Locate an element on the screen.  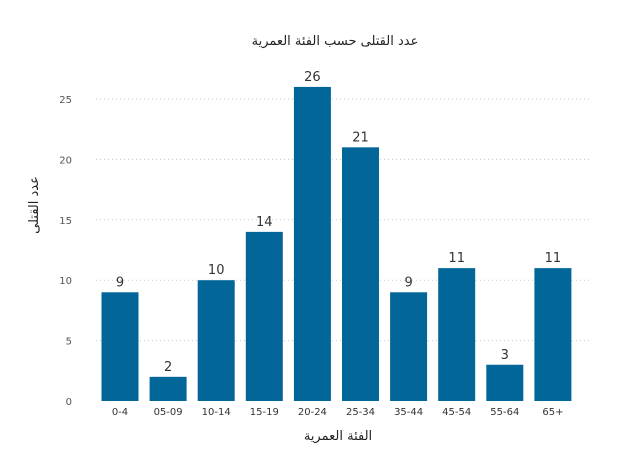
x-tick-label: 35-44 is located at coordinates (408, 412).